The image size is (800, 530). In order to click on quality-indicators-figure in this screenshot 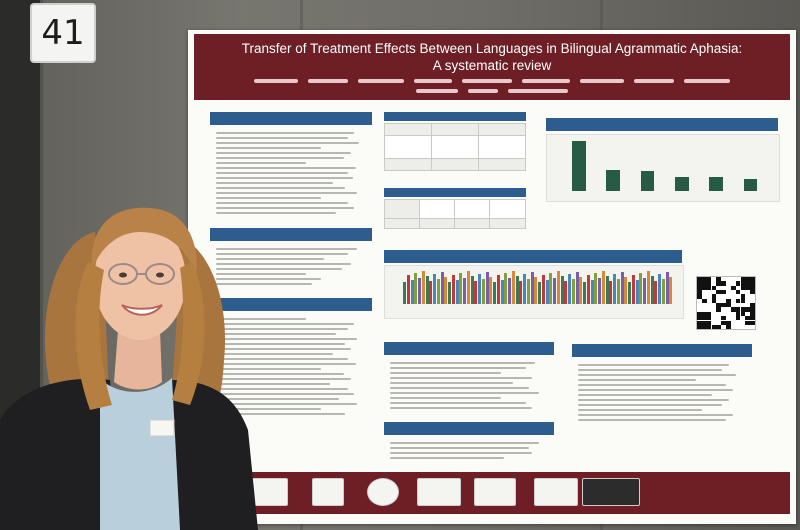, I will do `click(534, 284)`.